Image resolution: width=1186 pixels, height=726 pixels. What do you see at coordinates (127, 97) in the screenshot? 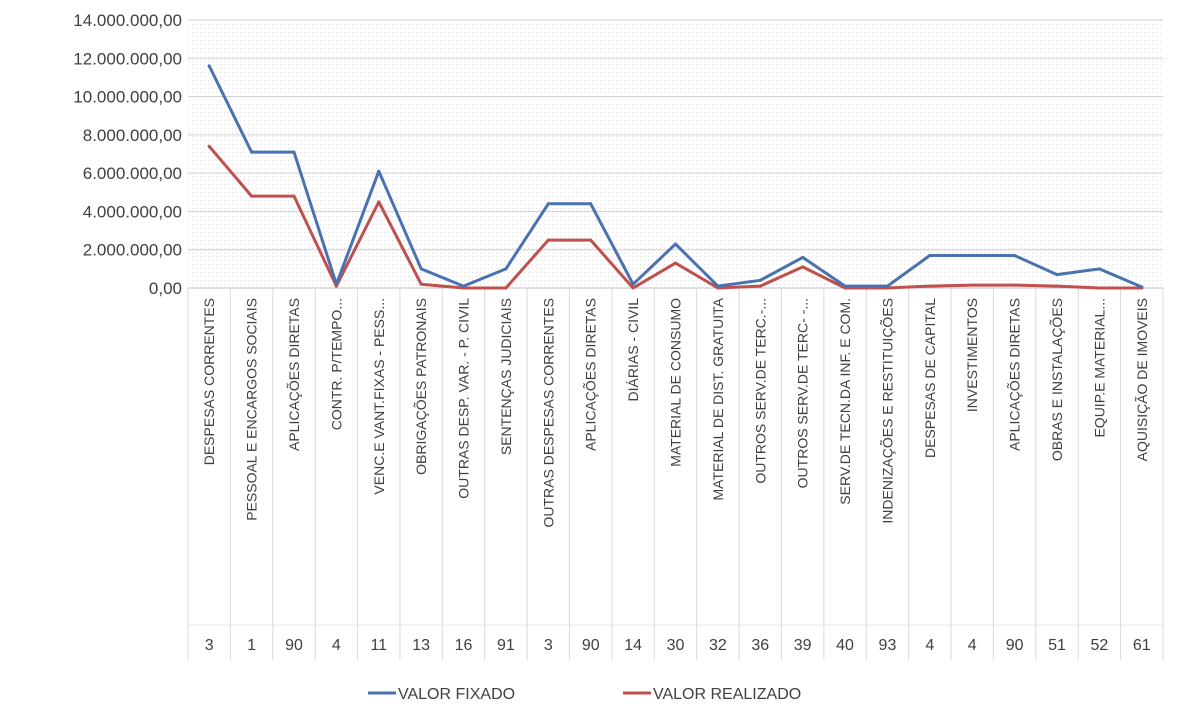
I see `y-tick-label: 10.000.000,00` at bounding box center [127, 97].